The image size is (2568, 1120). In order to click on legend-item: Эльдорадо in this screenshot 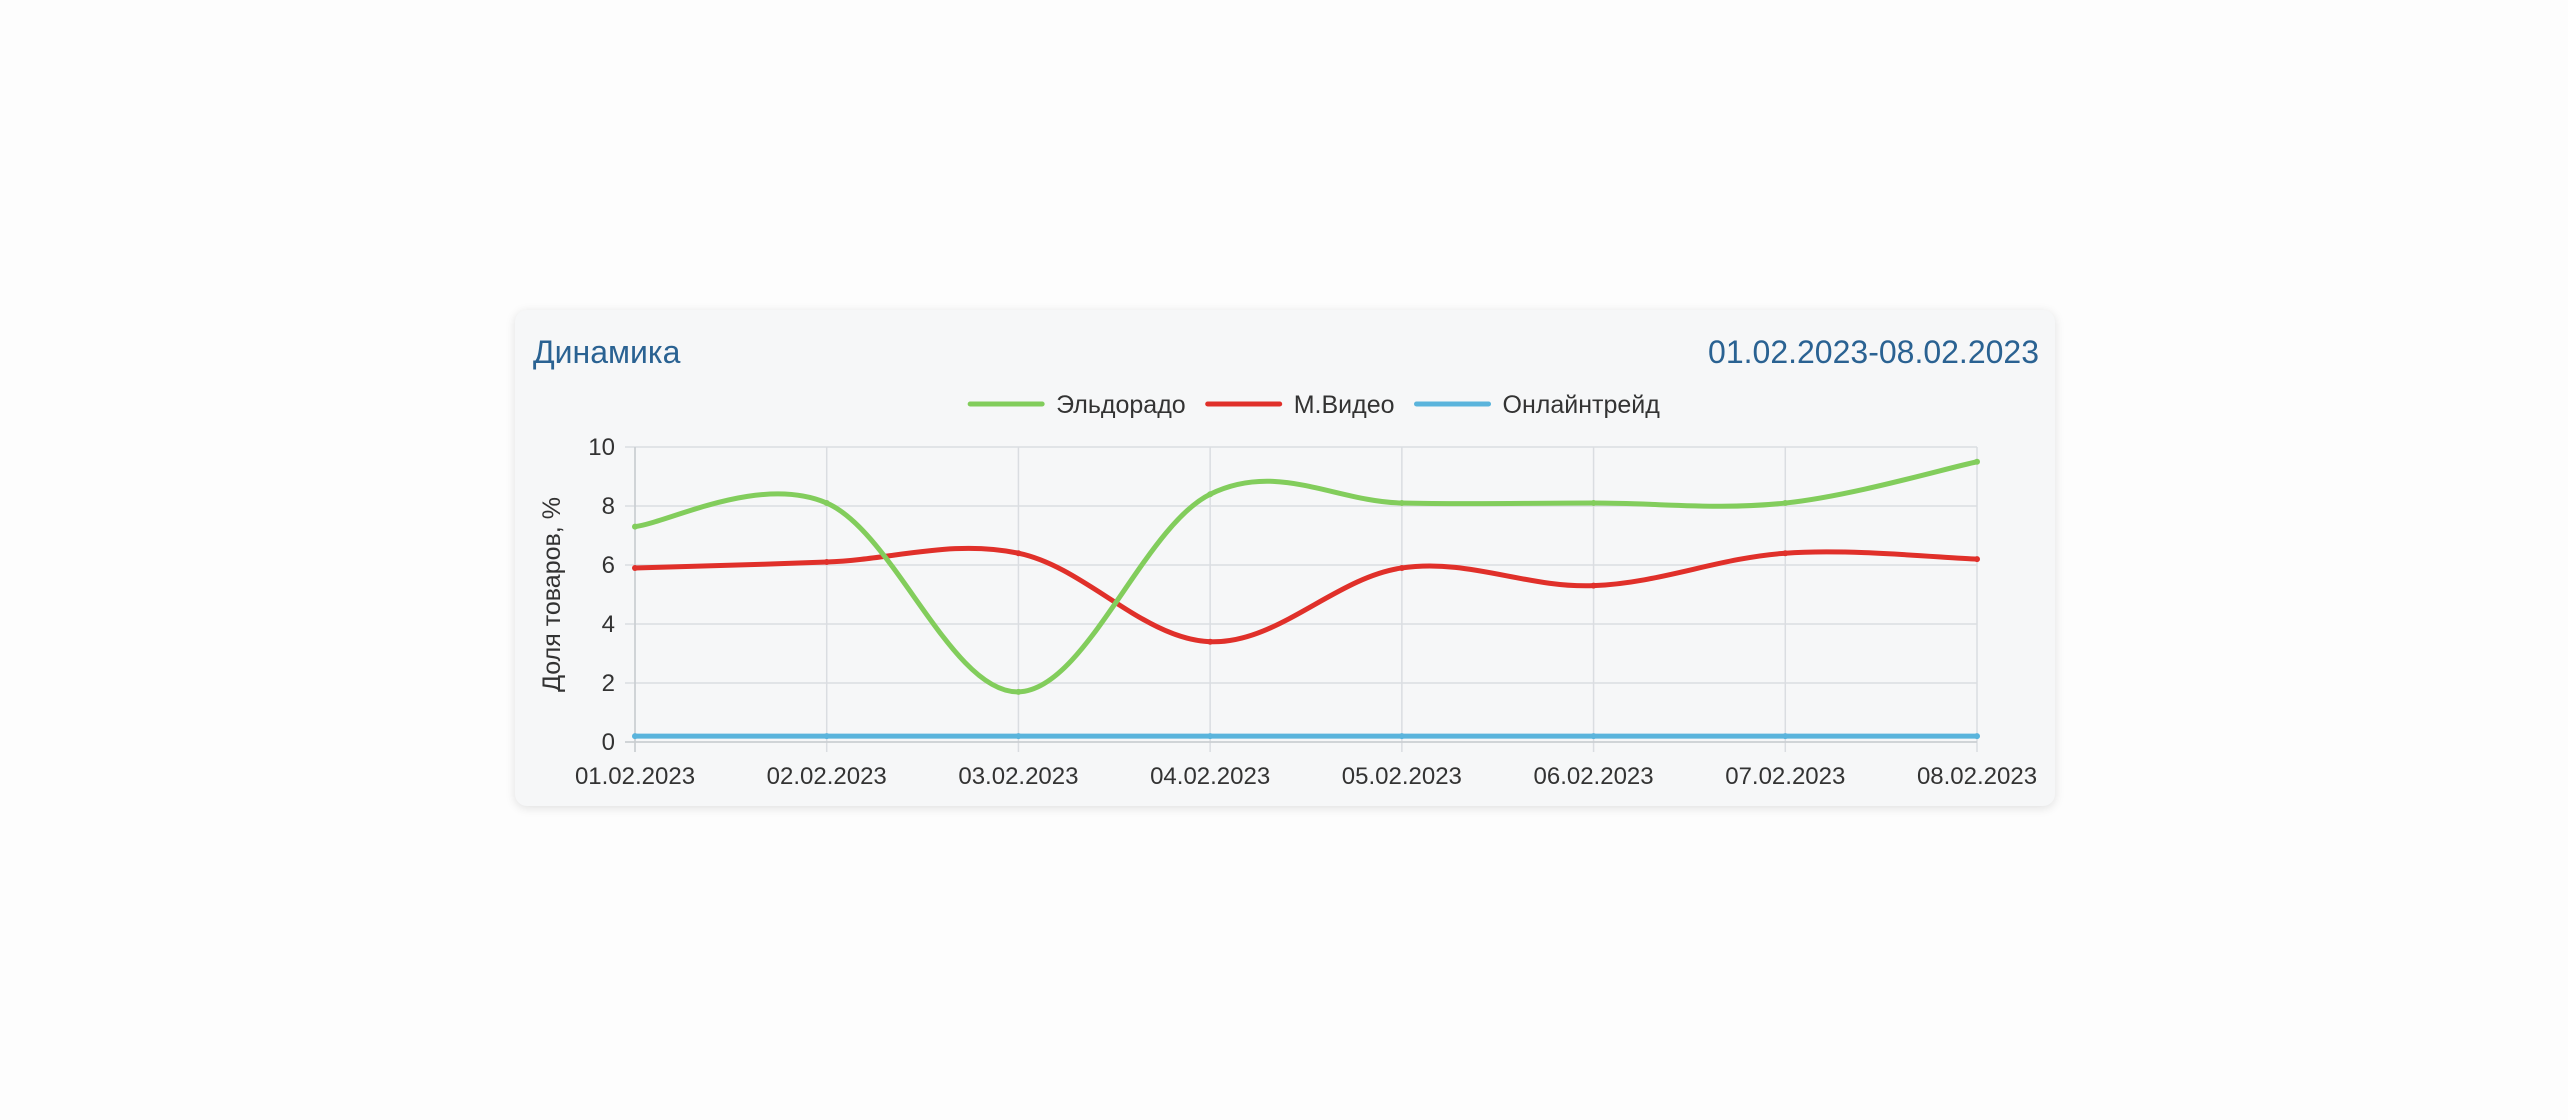, I will do `click(1076, 405)`.